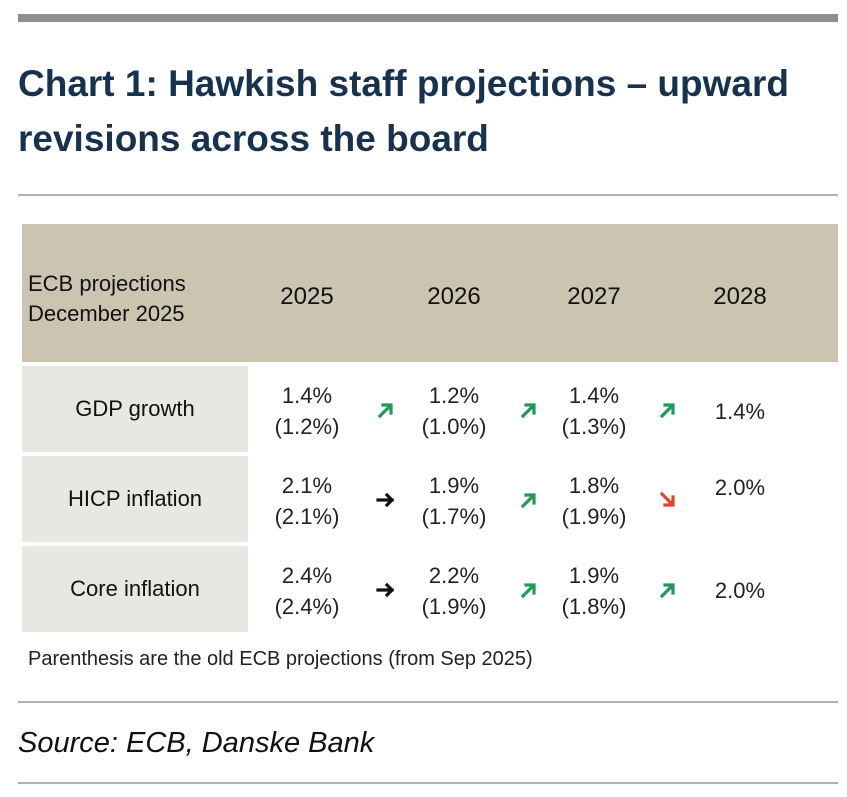 Image resolution: width=847 pixels, height=797 pixels. I want to click on table-cell: 1.4% (1.2%), so click(307, 411).